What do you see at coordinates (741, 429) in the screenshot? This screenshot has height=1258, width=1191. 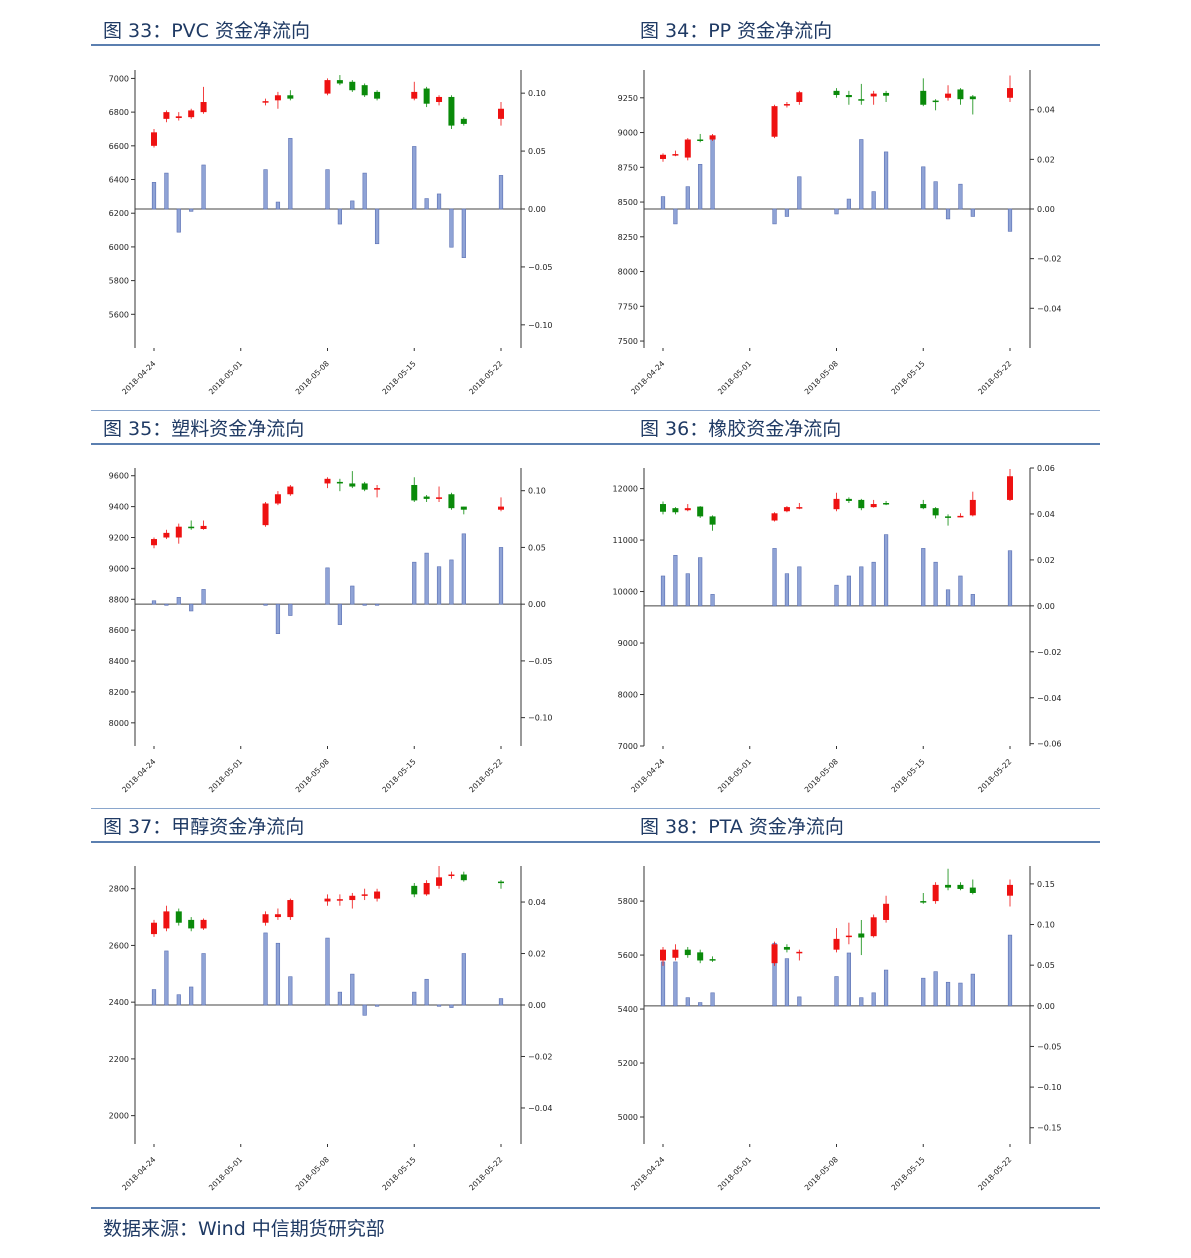 I see `chart-title-rubber: 图 36：橡胶资金净流向` at bounding box center [741, 429].